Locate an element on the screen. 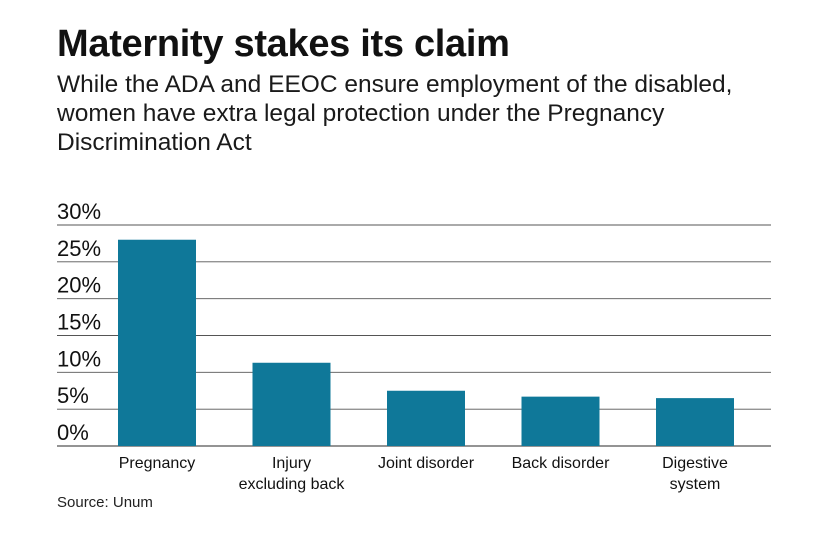 The height and width of the screenshot is (547, 840). y-axis-tick-labels: 0% 5% 10% 15% 20% 25% 30% is located at coordinates (79, 322).